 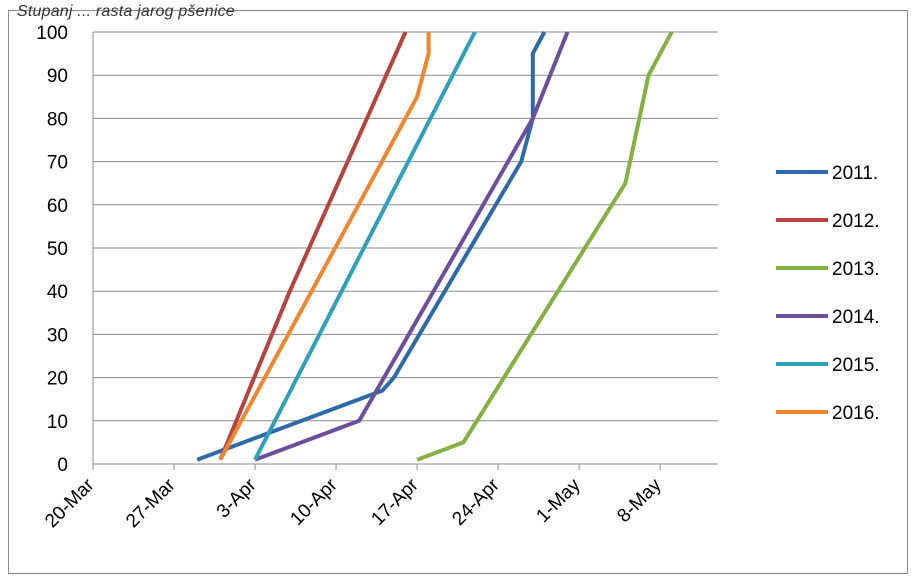 I want to click on legend-label-2011: 2011., so click(x=855, y=173).